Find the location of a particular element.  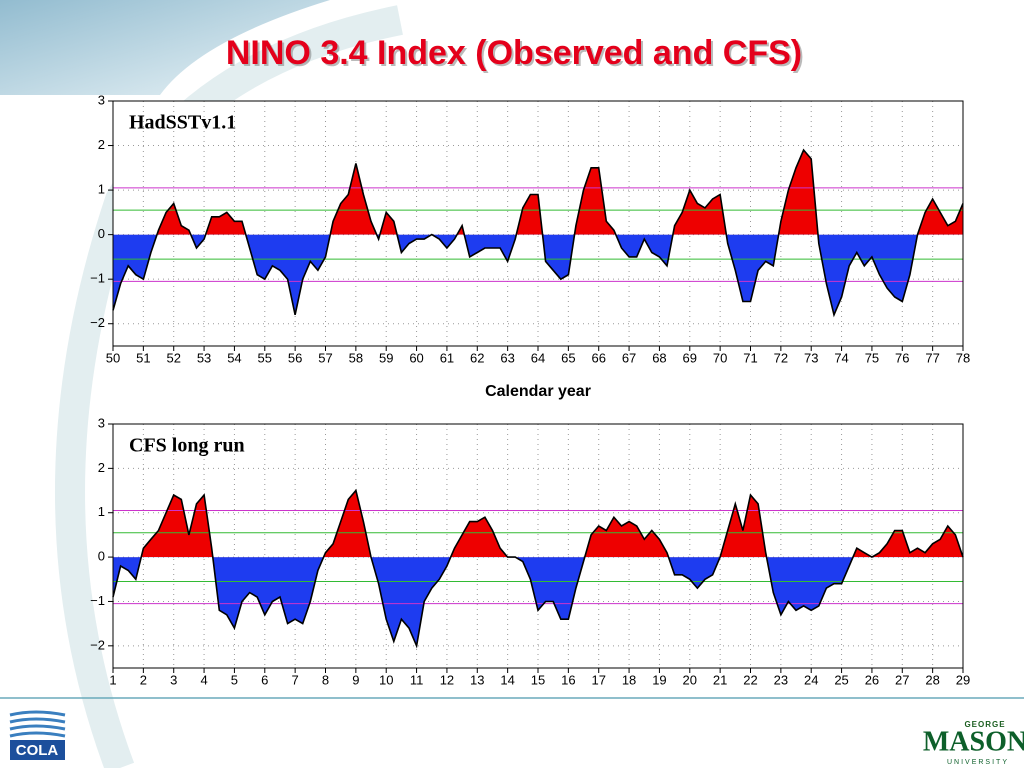

x-tick-label: 18 is located at coordinates (629, 679).